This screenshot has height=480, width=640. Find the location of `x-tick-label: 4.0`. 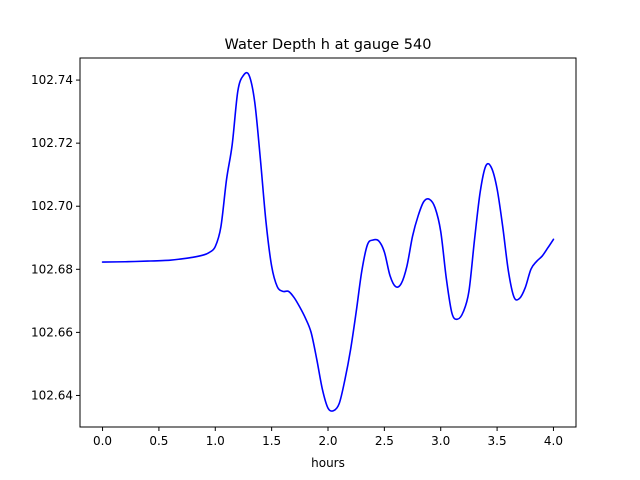

x-tick-label: 4.0 is located at coordinates (553, 441).